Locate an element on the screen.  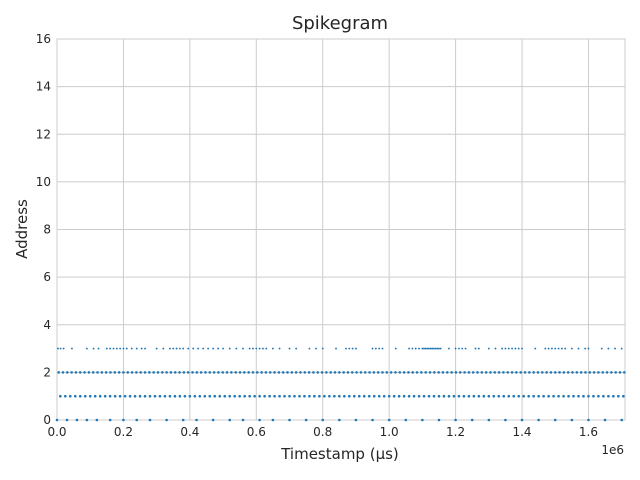
y-tick-label: 6 is located at coordinates (47, 277).